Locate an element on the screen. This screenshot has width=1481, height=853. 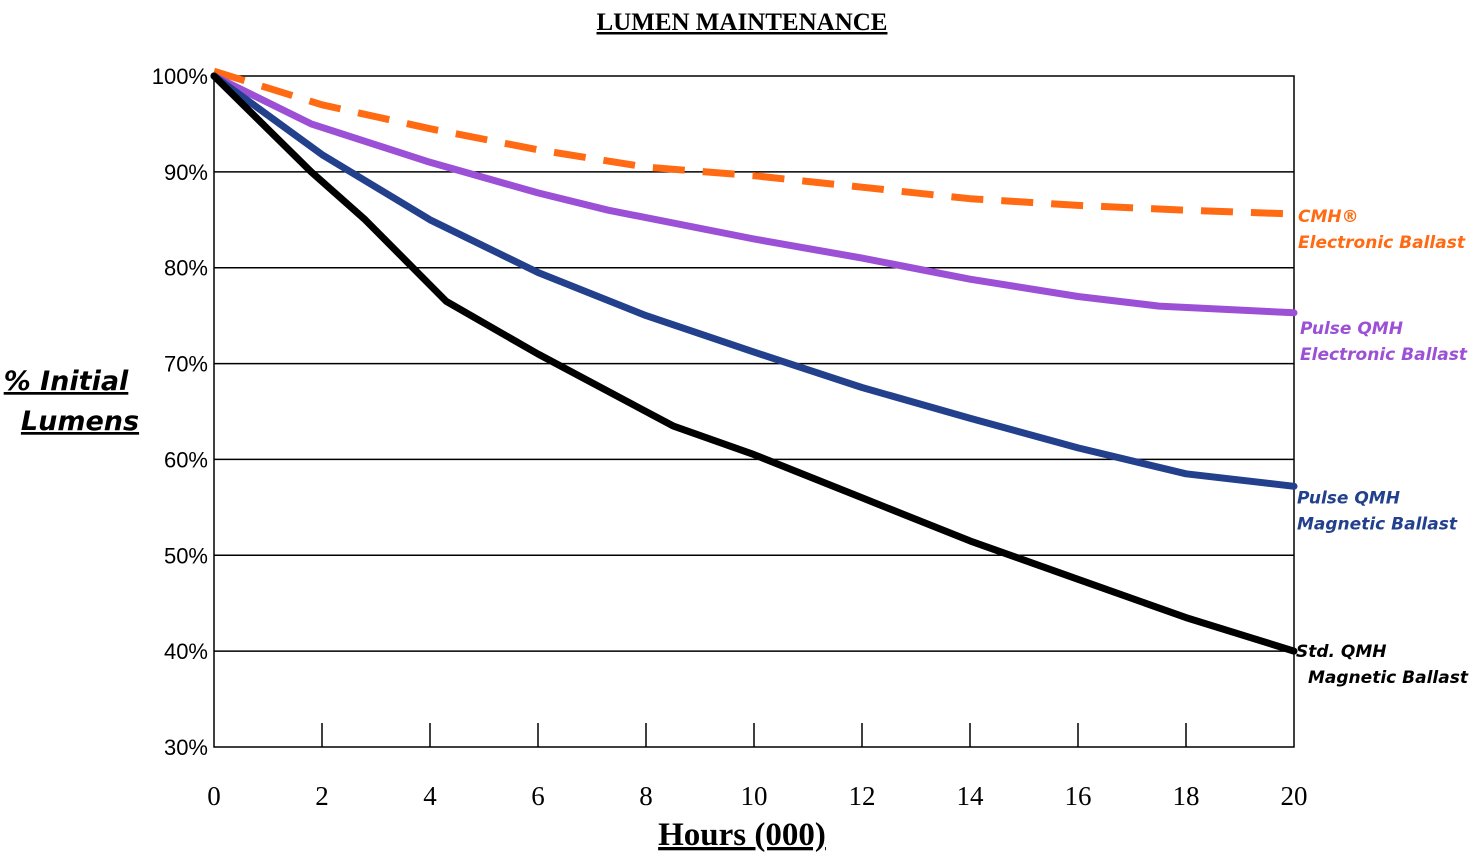
x-tick-label: 18 is located at coordinates (1186, 796).